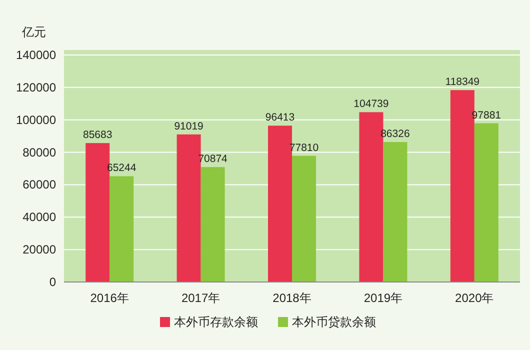  What do you see at coordinates (474, 298) in the screenshot?
I see `x-tick-label: 2020年` at bounding box center [474, 298].